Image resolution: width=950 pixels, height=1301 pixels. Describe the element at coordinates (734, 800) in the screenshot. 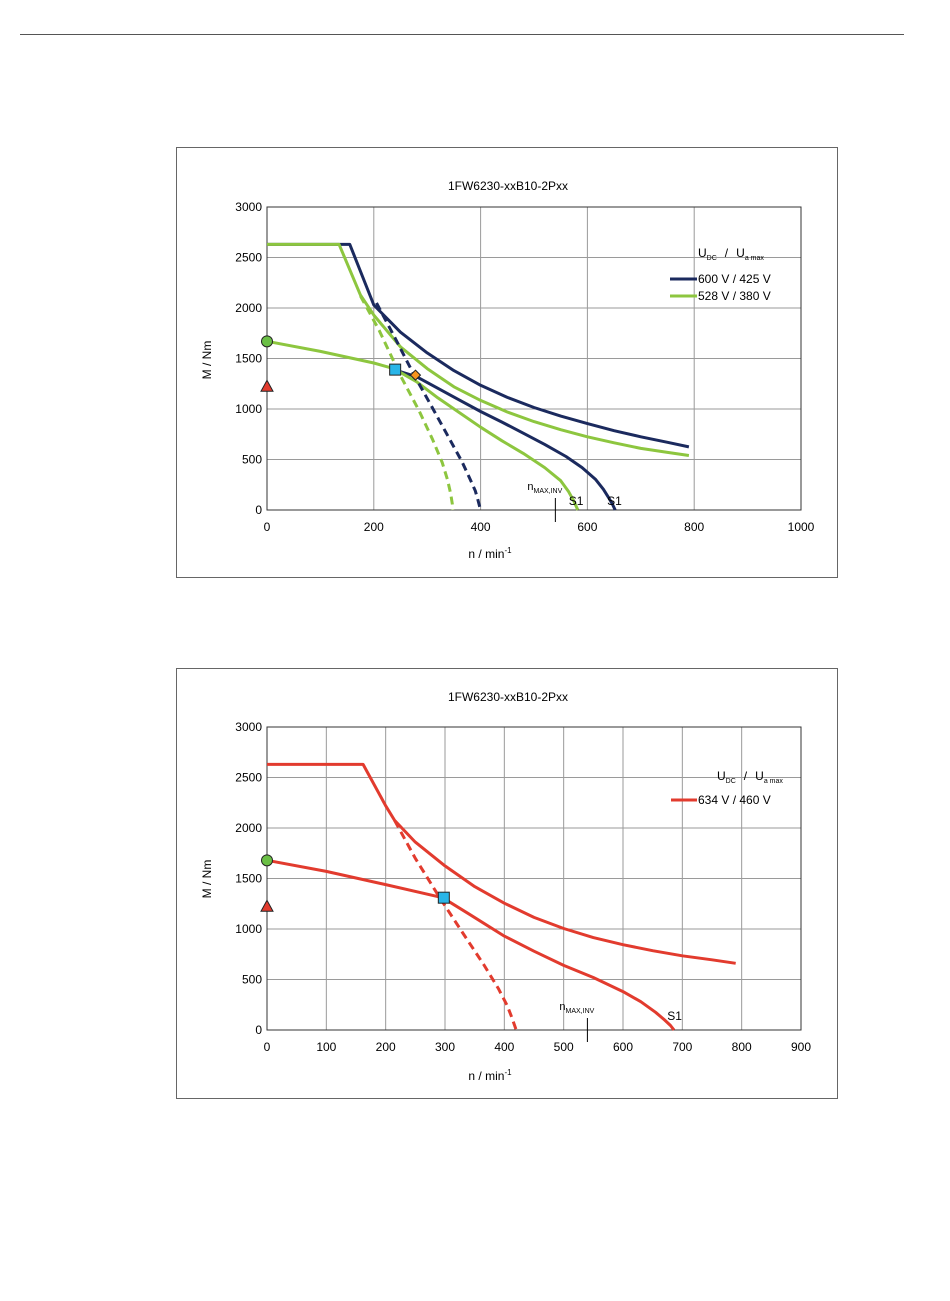

I see `legend-entry-1: 634 V / 460 V` at that location.